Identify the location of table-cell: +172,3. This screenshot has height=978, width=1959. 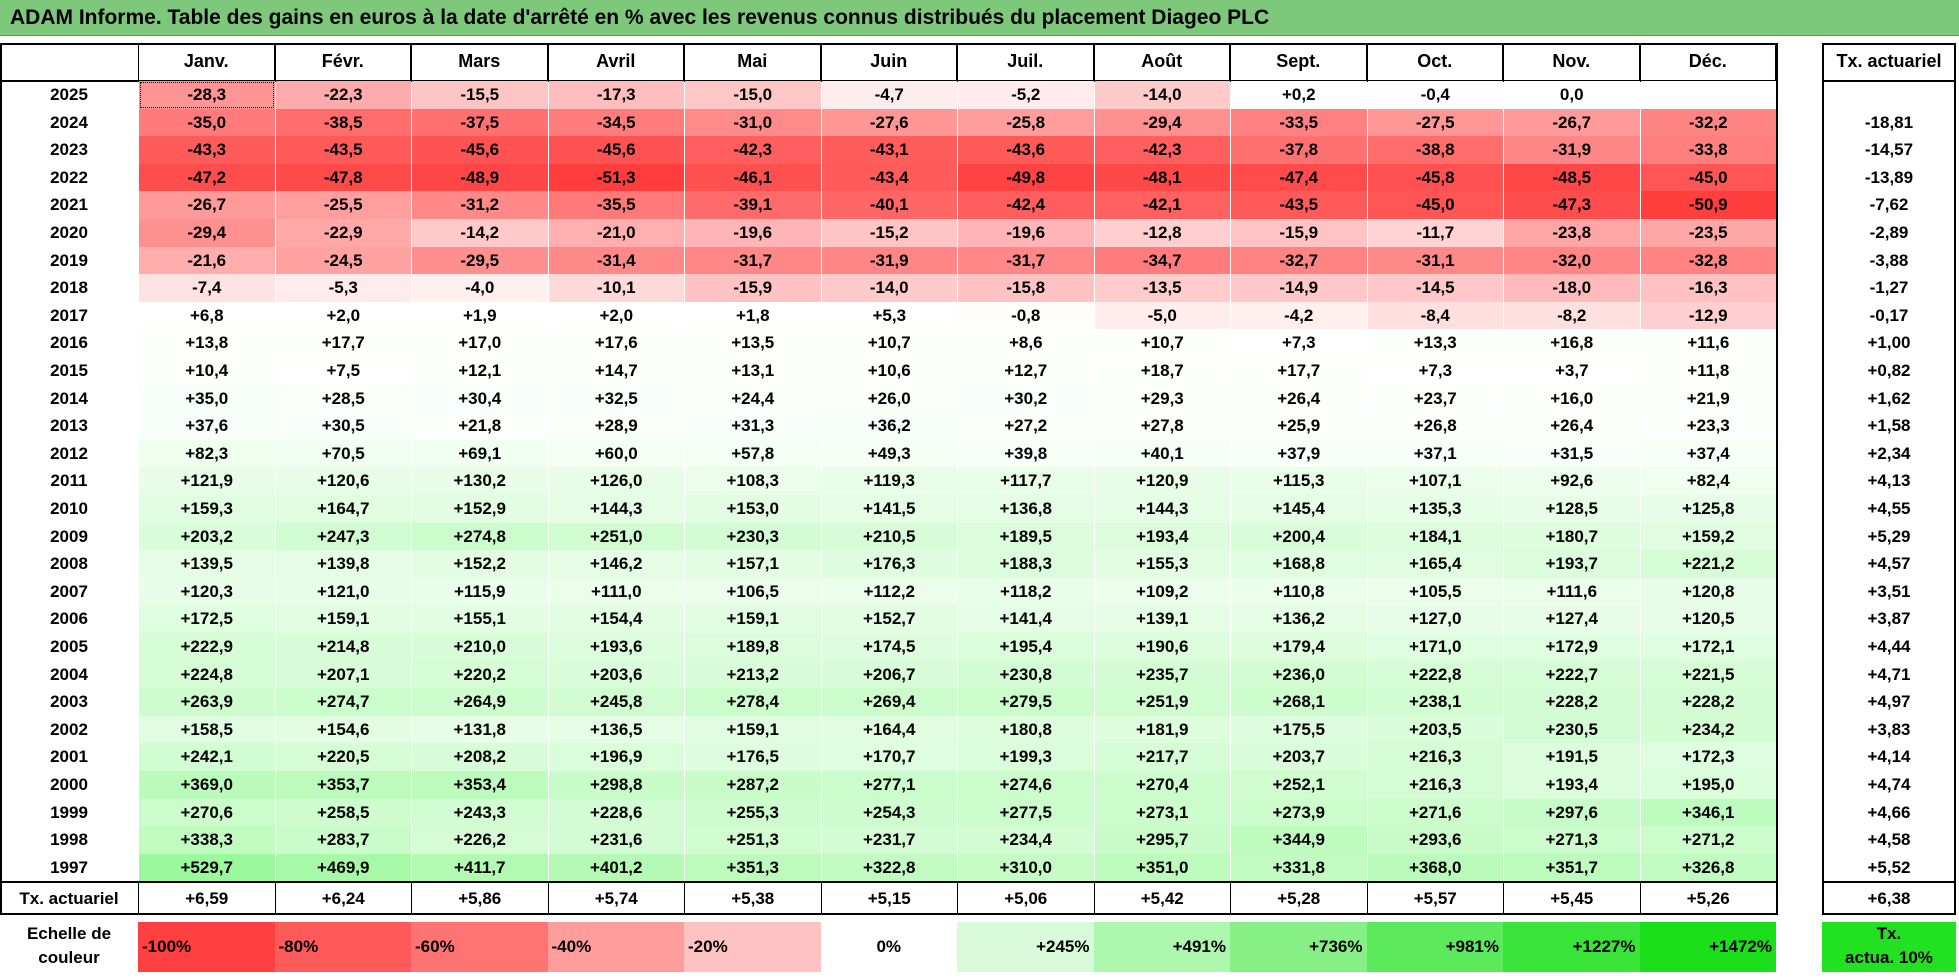
(1708, 757).